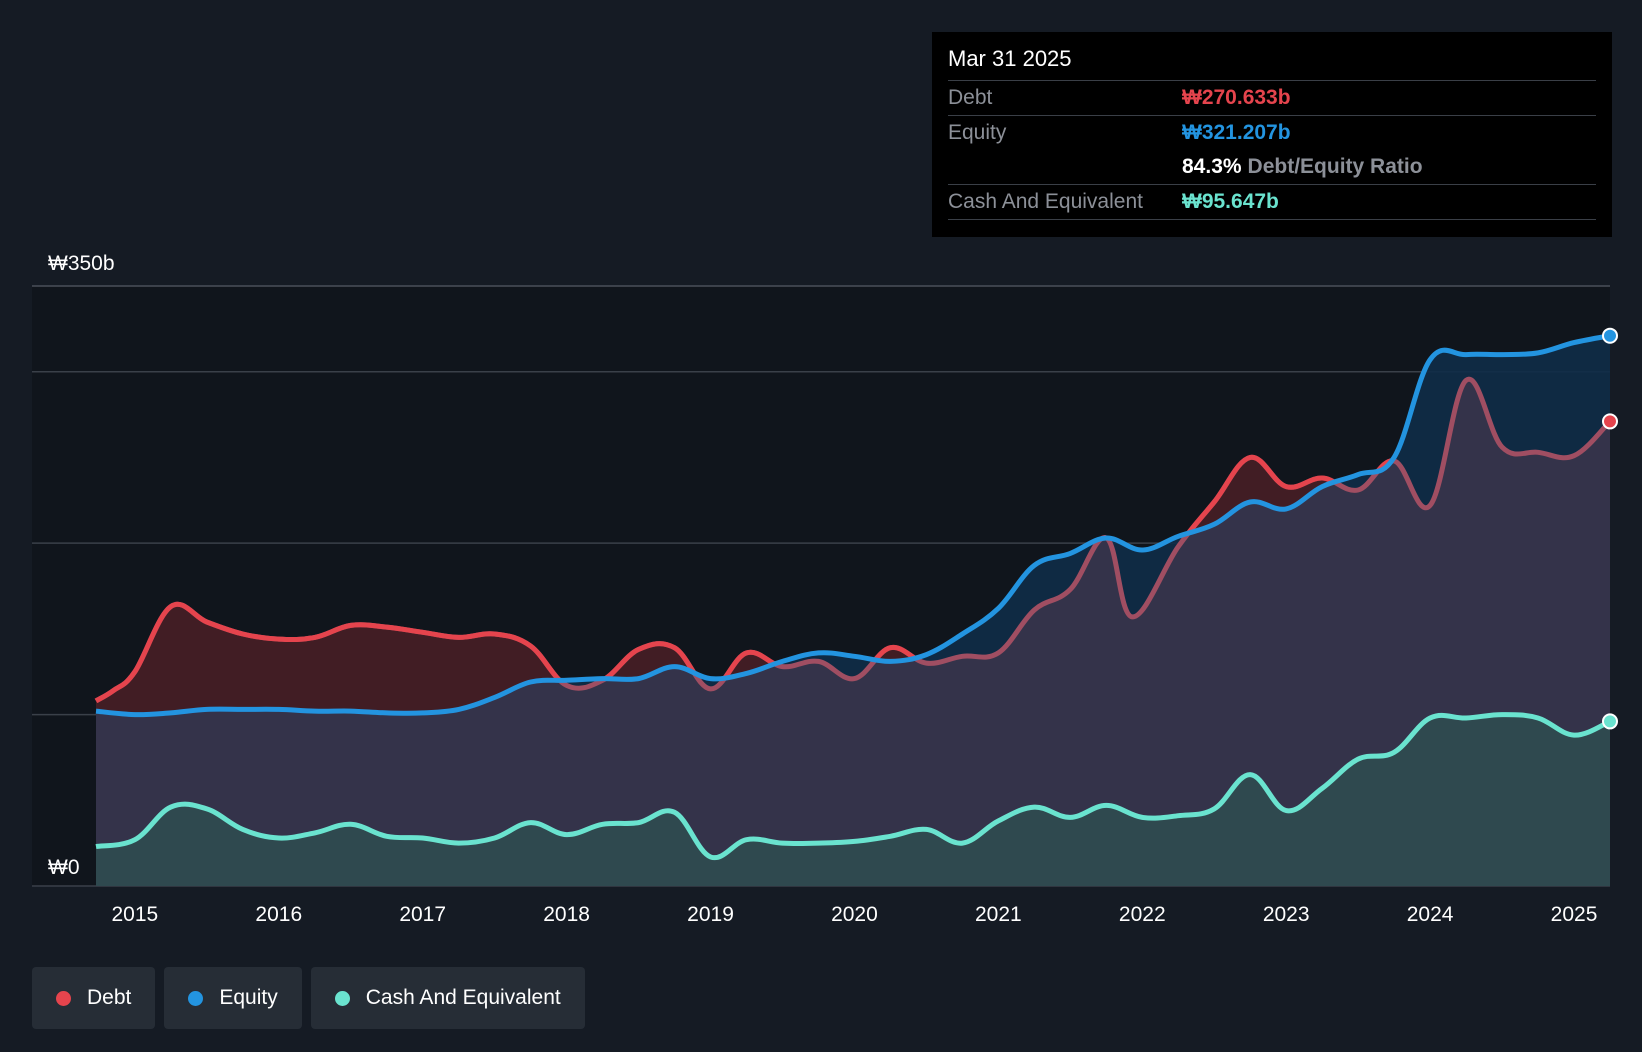 The height and width of the screenshot is (1052, 1642). I want to click on tooltip-ratio-label: Debt/Equity Ratio, so click(1335, 166).